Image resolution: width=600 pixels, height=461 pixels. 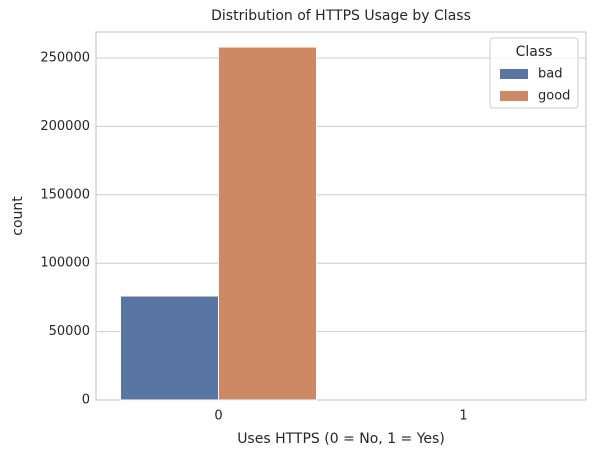 What do you see at coordinates (69, 331) in the screenshot?
I see `y-tick-label: 50000` at bounding box center [69, 331].